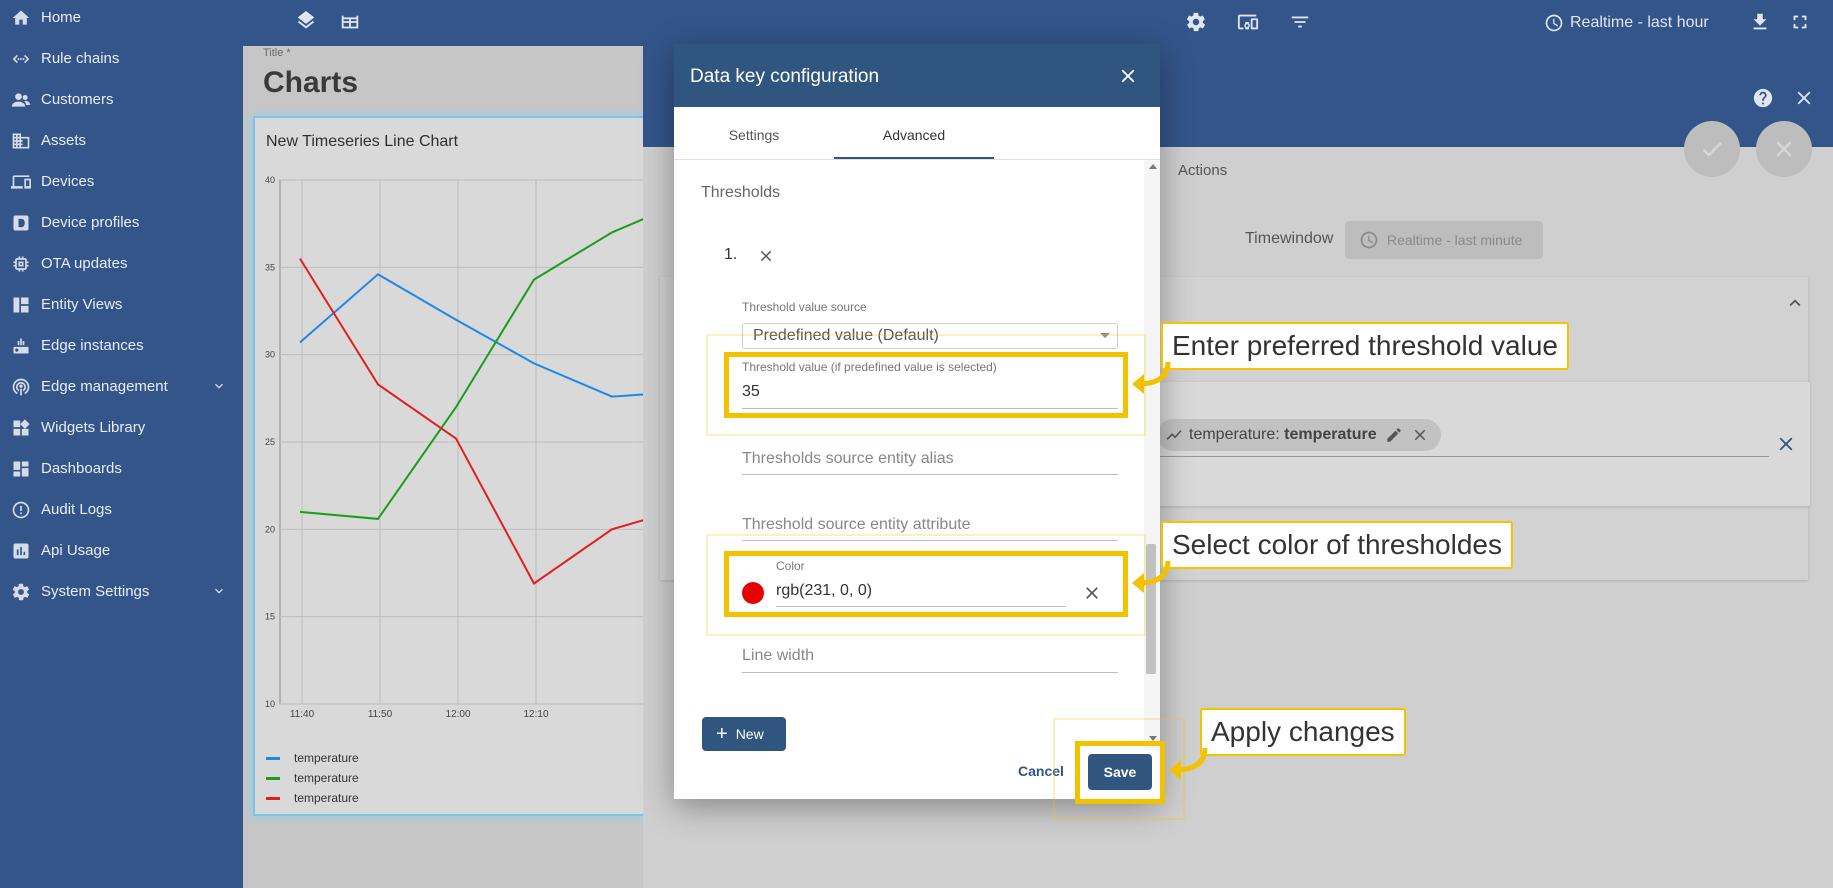 Image resolution: width=1833 pixels, height=888 pixels. I want to click on sidebar-item-devices: Devices, so click(121, 181).